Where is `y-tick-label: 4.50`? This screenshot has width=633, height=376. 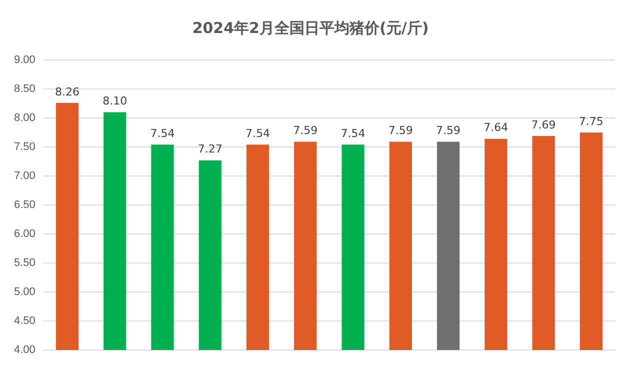 y-tick-label: 4.50 is located at coordinates (25, 321).